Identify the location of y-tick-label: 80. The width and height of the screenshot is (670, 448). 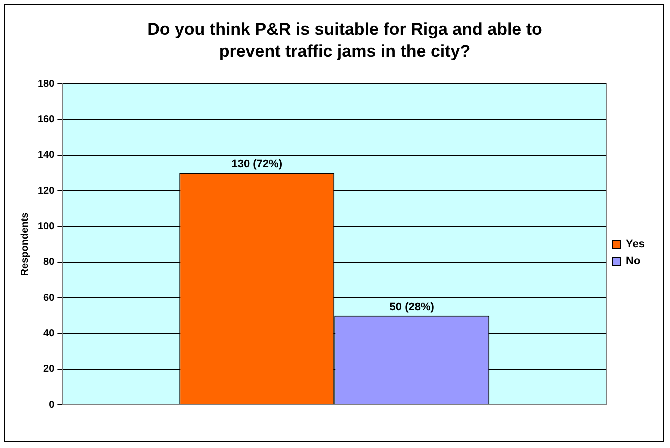
(50, 262).